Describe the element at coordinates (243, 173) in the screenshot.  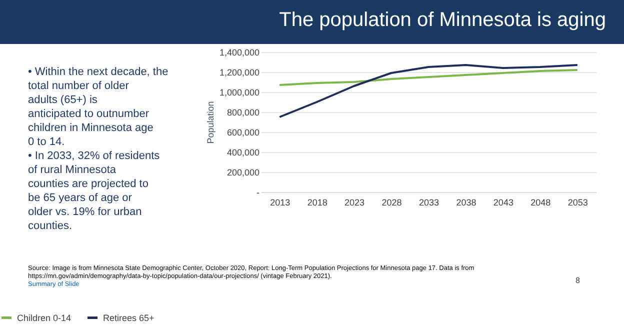
I see `y-tick-label: 200,000` at that location.